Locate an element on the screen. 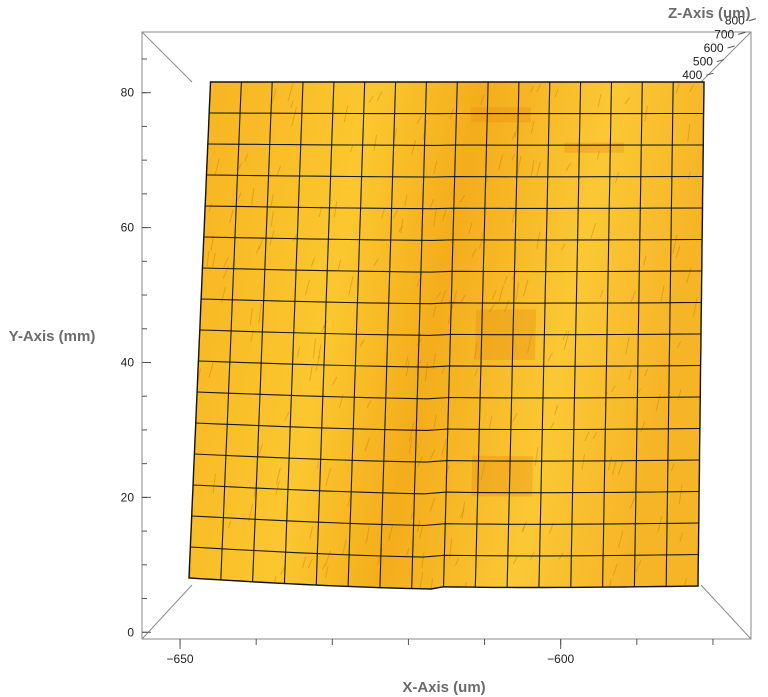  y-axis: 0 20 40 60 80 is located at coordinates (136, 348).